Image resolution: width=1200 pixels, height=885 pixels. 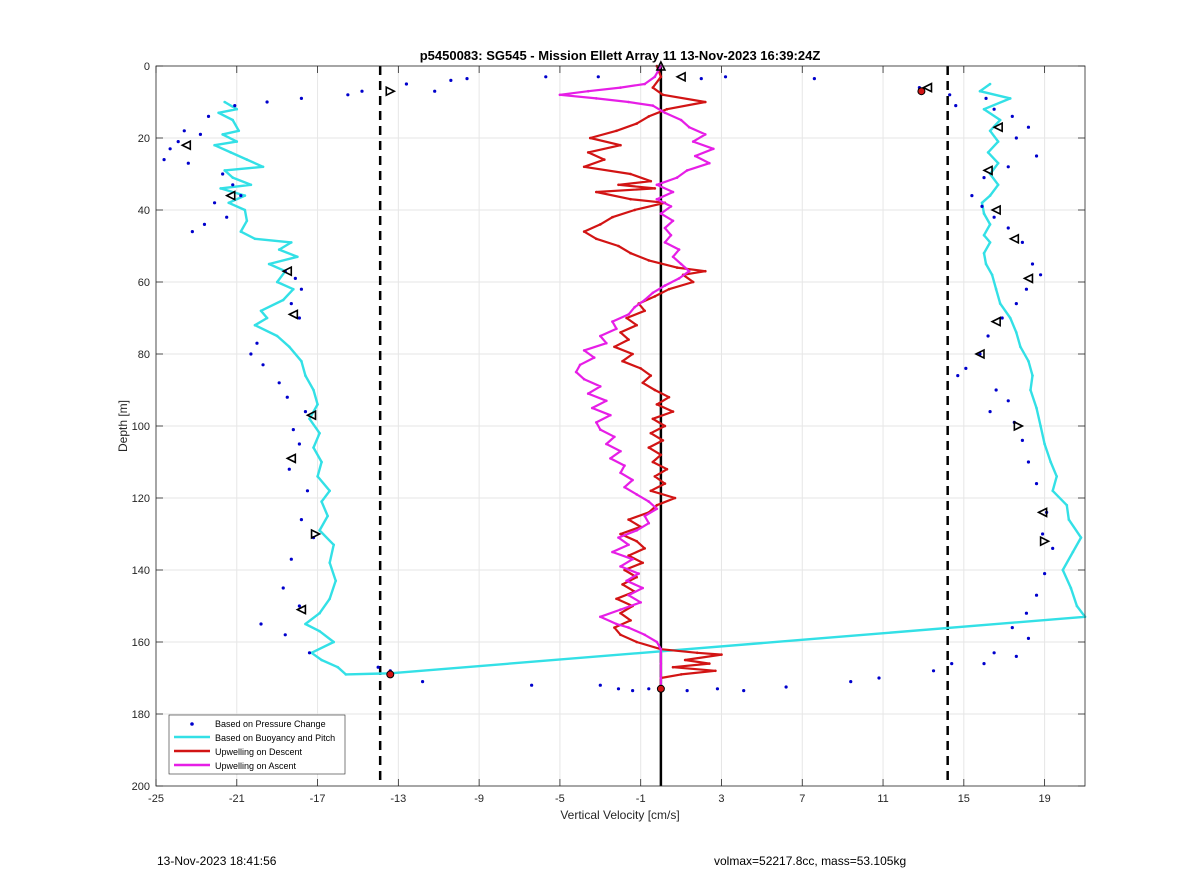 I want to click on legend-label: Upwelling on Ascent, so click(x=256, y=766).